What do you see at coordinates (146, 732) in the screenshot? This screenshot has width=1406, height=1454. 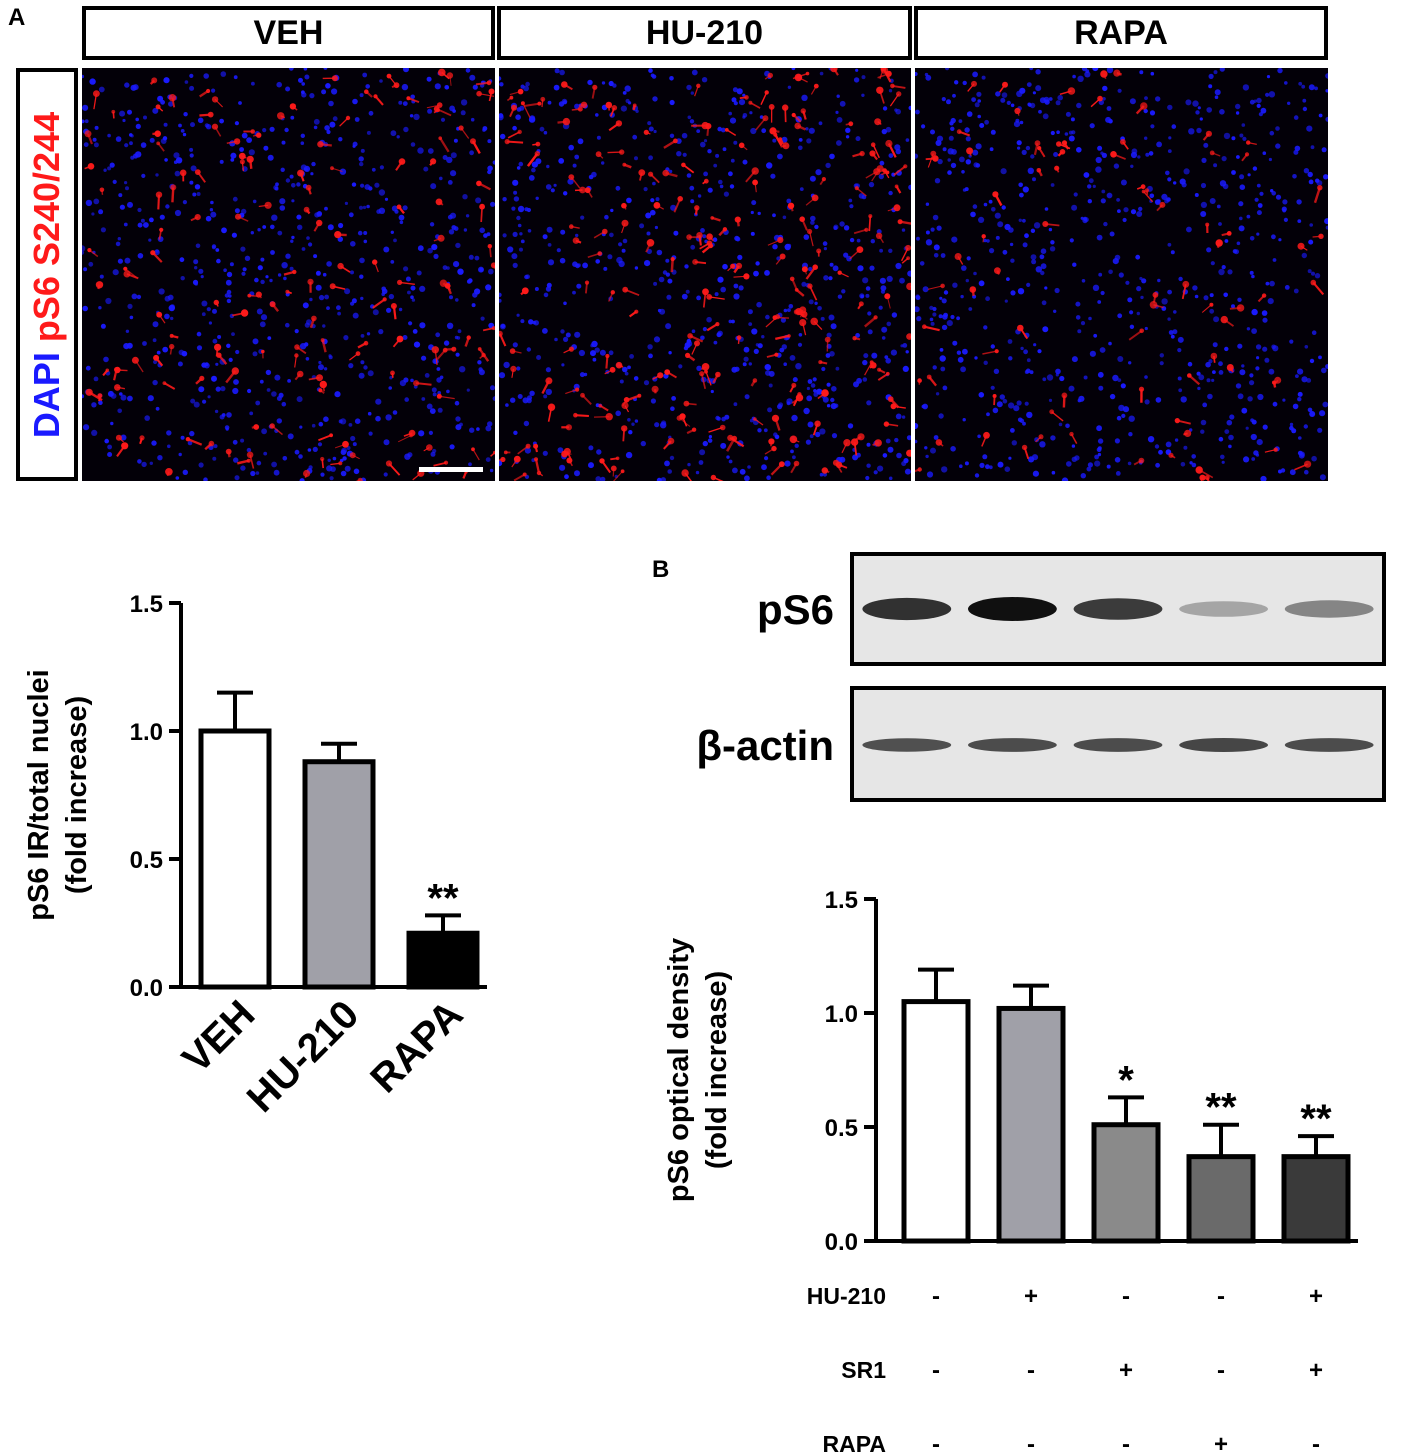 I see `y-tick-label: 1.0` at bounding box center [146, 732].